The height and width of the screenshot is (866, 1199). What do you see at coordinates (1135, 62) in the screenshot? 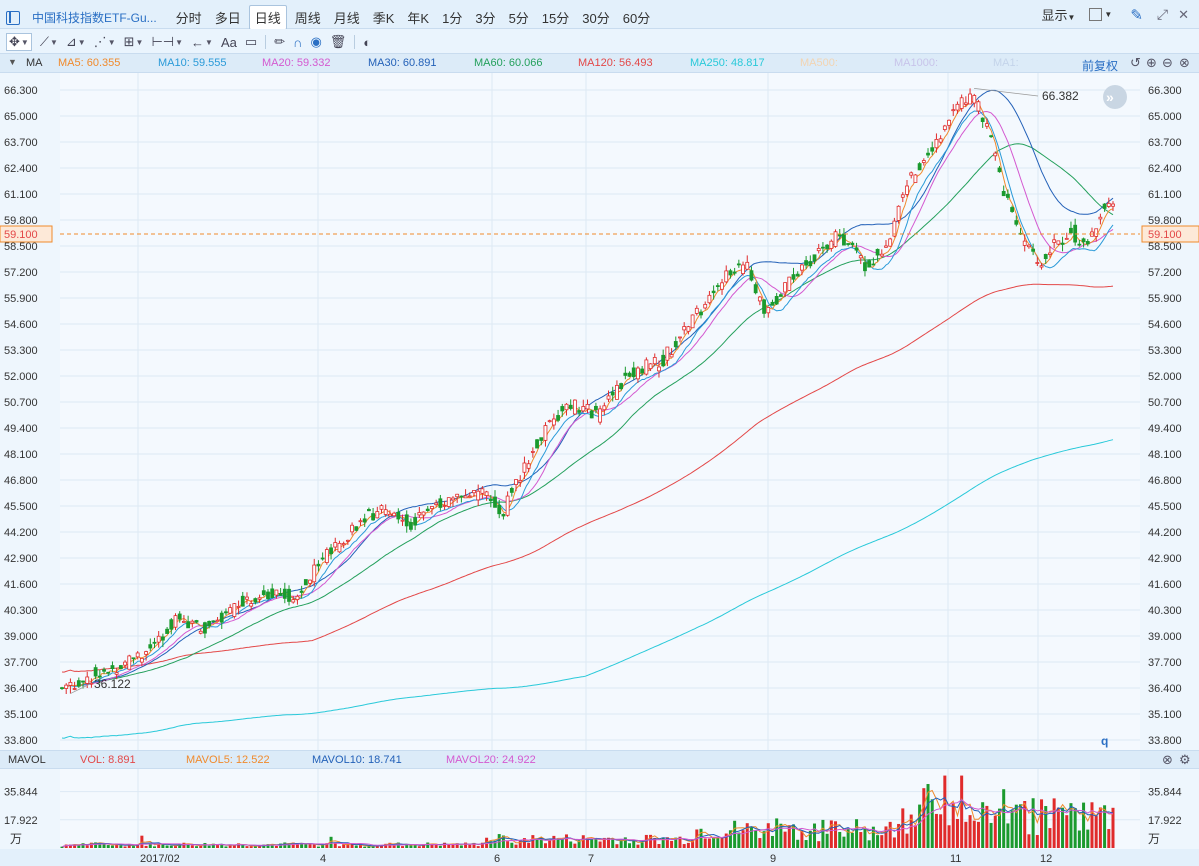
I see `undo-icon: ↺` at bounding box center [1135, 62].